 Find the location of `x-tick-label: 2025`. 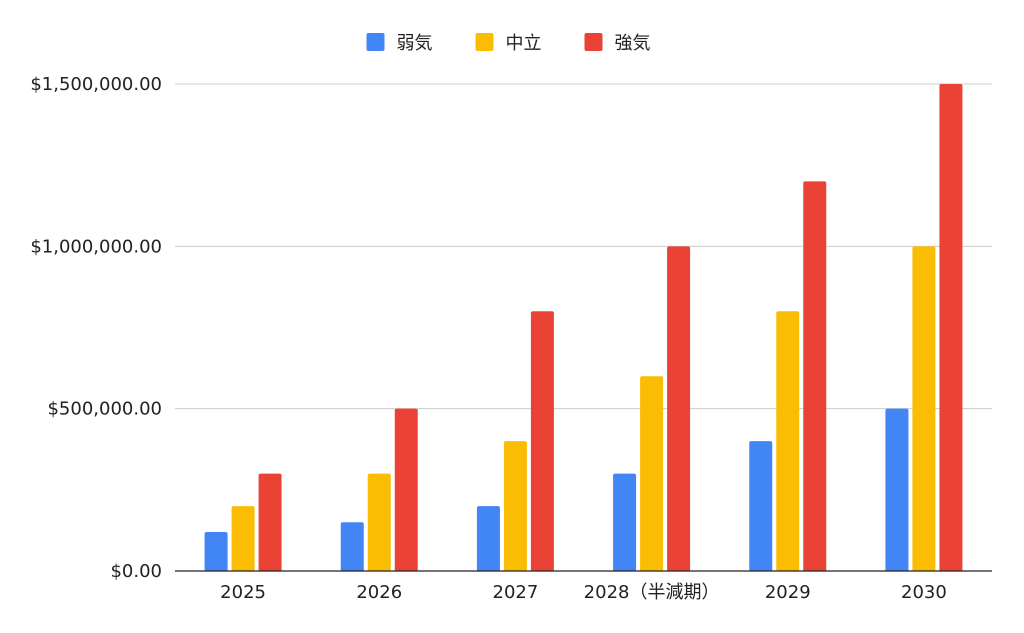

x-tick-label: 2025 is located at coordinates (243, 592).